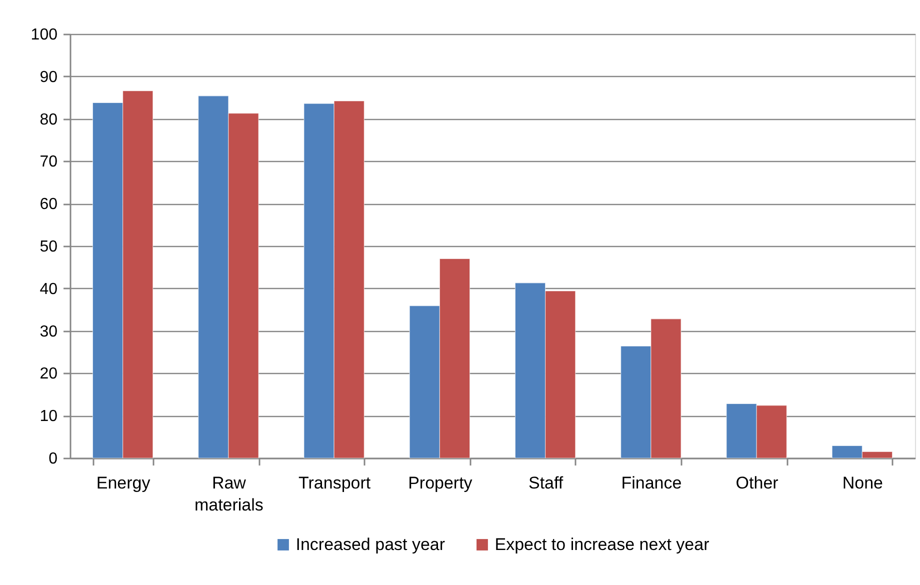 The width and height of the screenshot is (920, 585). Describe the element at coordinates (123, 483) in the screenshot. I see `x-tick-label: Energy` at that location.